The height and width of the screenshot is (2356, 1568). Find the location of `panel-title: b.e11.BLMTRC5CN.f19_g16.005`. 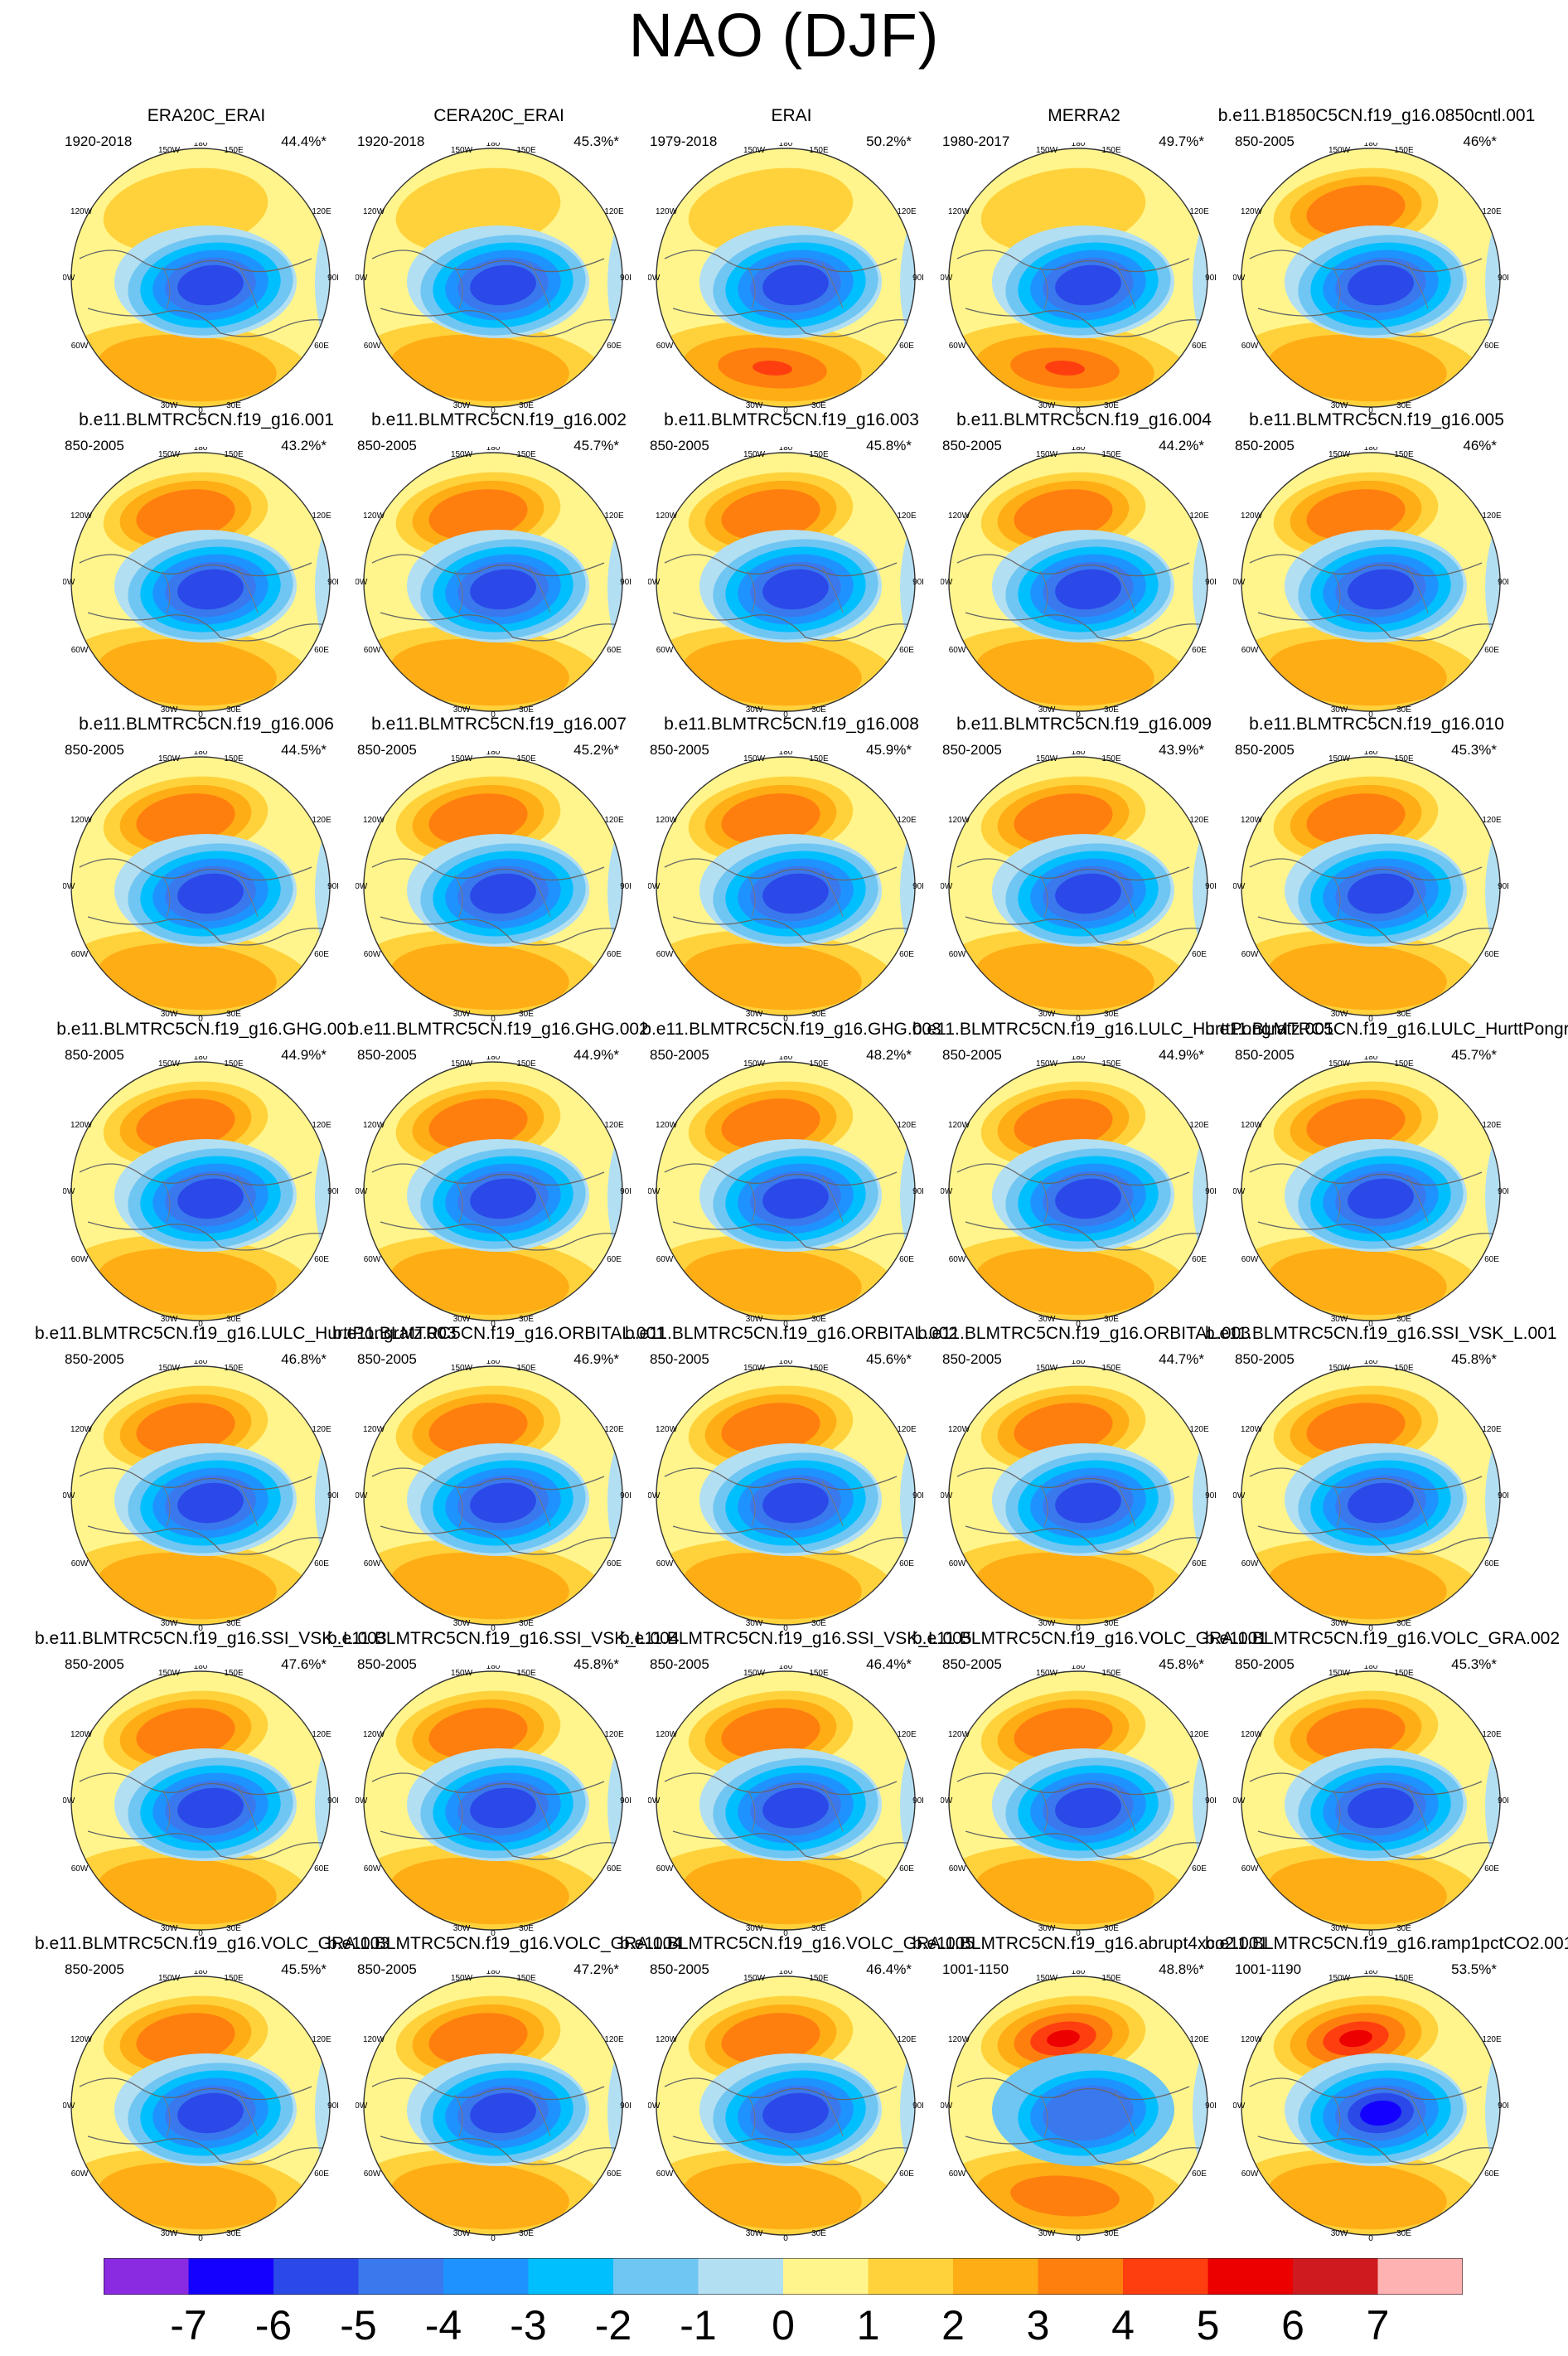

panel-title: b.e11.BLMTRC5CN.f19_g16.005 is located at coordinates (1376, 419).